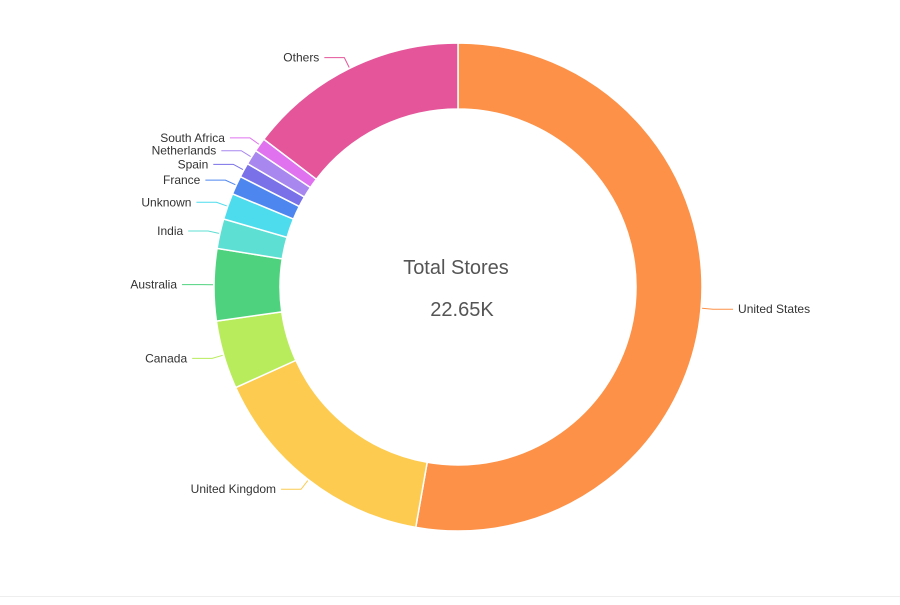 Image resolution: width=900 pixels, height=605 pixels. What do you see at coordinates (211, 204) in the screenshot?
I see `leader-line-unknown` at bounding box center [211, 204].